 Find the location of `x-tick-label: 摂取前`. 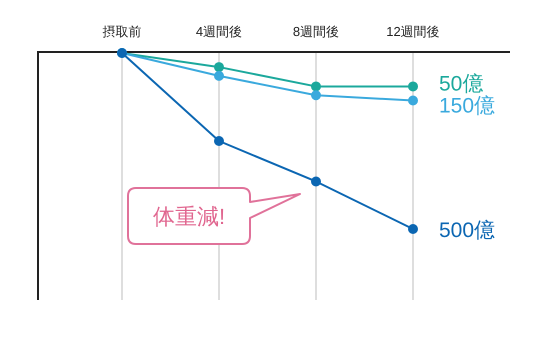

x-tick-label: 摂取前 is located at coordinates (122, 31).